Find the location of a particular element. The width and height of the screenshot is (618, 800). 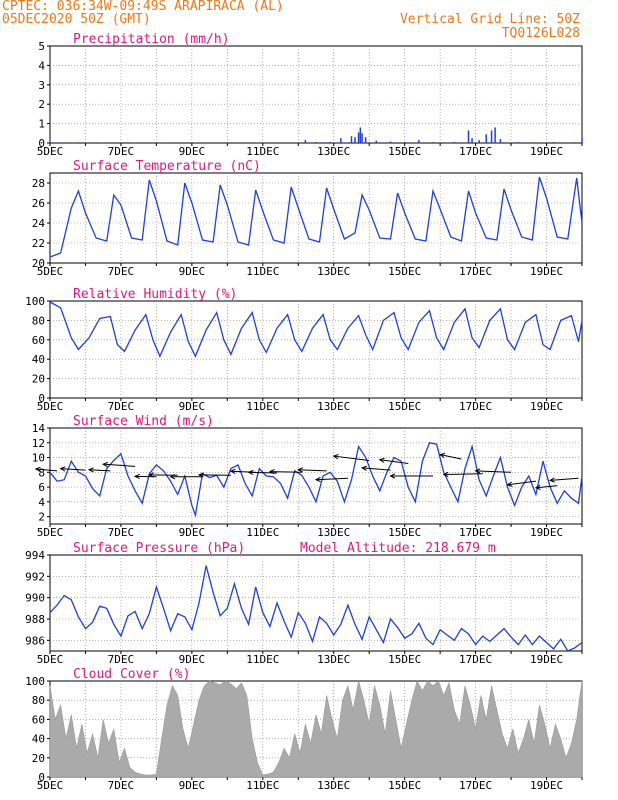

temperature-ytick-label: 22 is located at coordinates (38, 243).